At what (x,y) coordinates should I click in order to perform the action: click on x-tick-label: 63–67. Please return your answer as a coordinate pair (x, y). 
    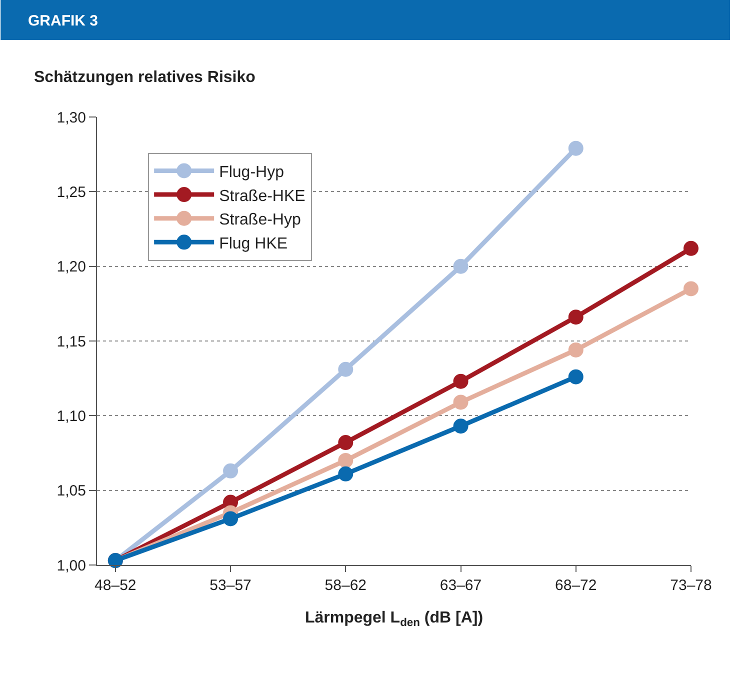
    Looking at the image, I should click on (461, 585).